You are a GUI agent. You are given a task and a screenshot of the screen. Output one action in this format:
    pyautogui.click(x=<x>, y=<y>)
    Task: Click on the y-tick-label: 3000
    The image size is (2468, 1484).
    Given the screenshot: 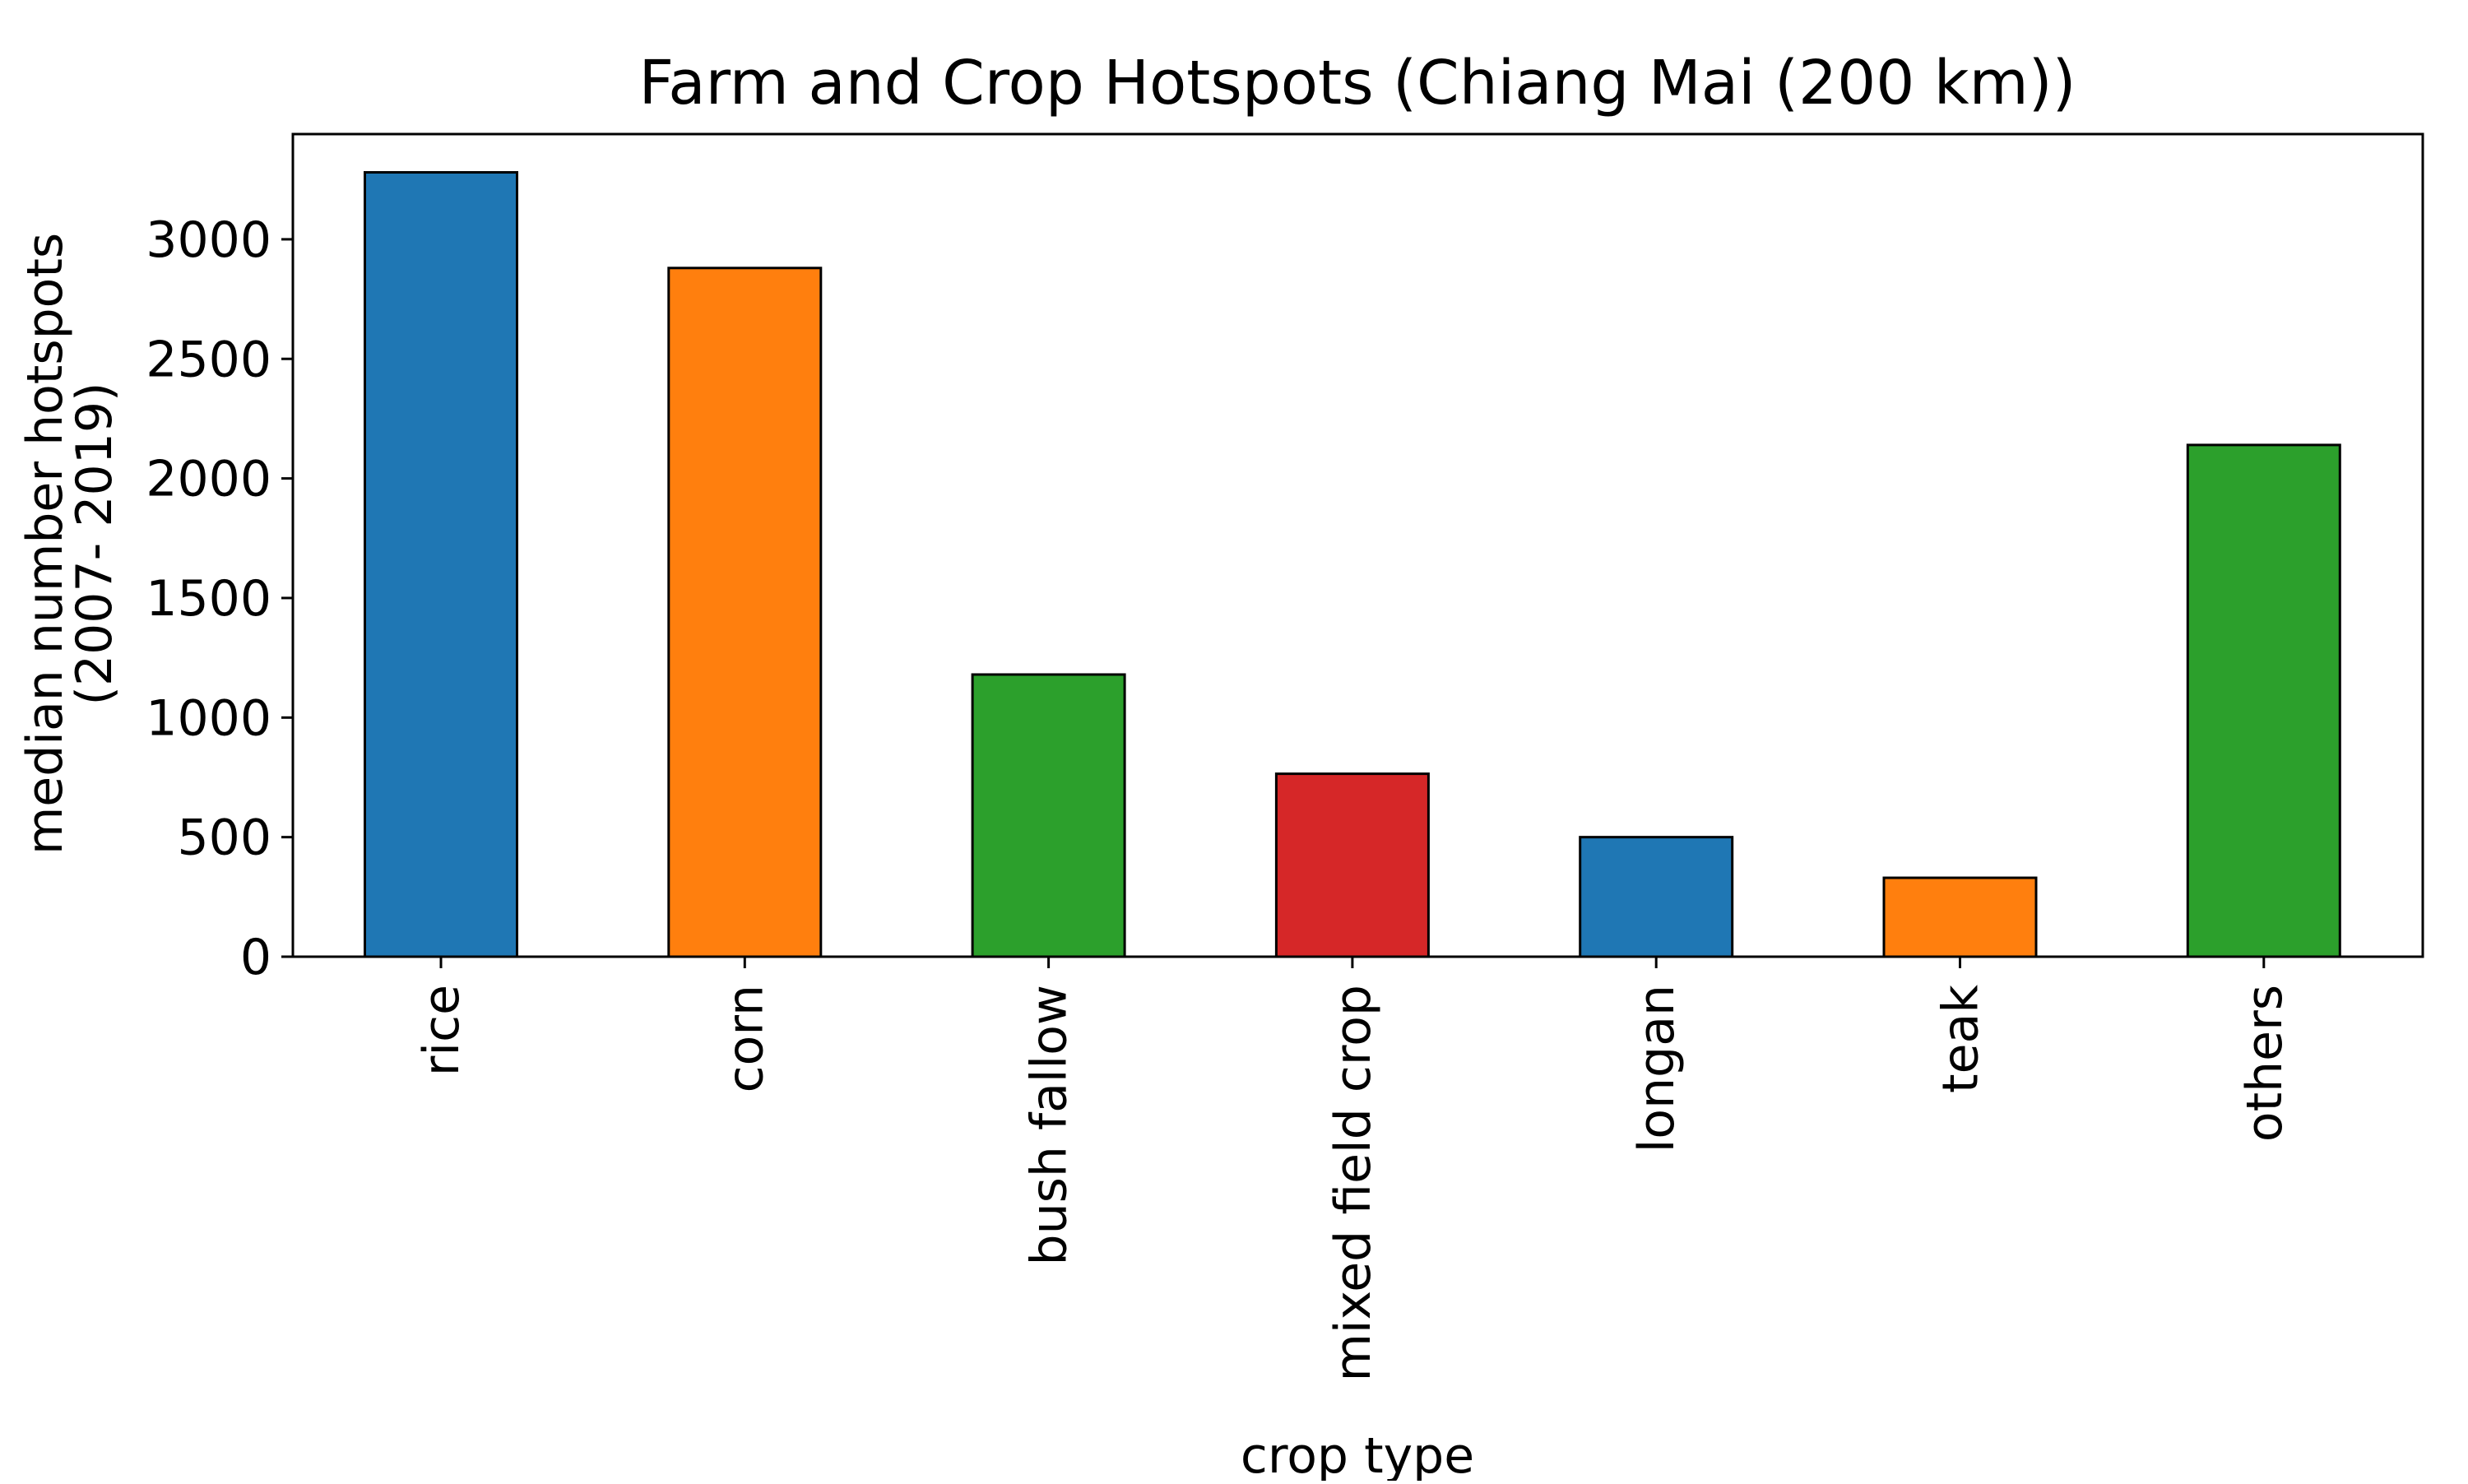 What is the action you would take?
    pyautogui.click(x=208, y=240)
    